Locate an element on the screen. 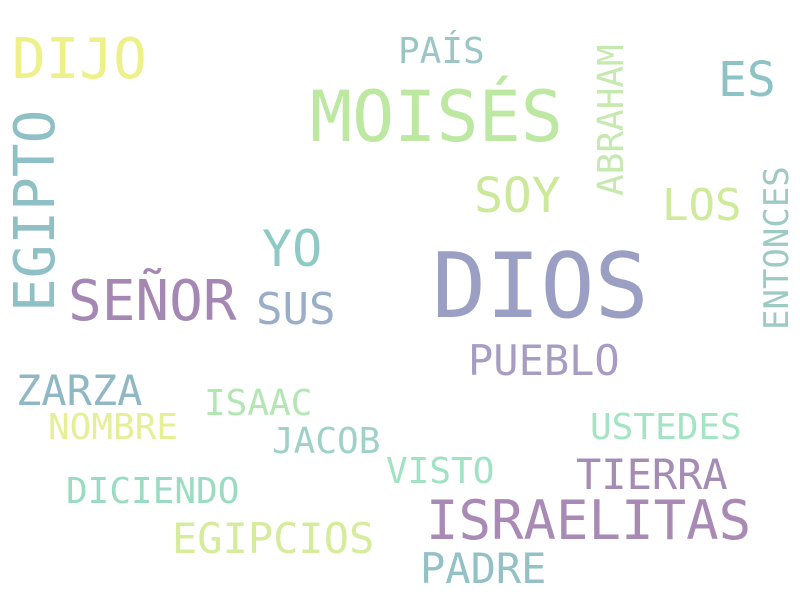 Image resolution: width=800 pixels, height=600 pixels. word-pais: PAÍS is located at coordinates (441, 51).